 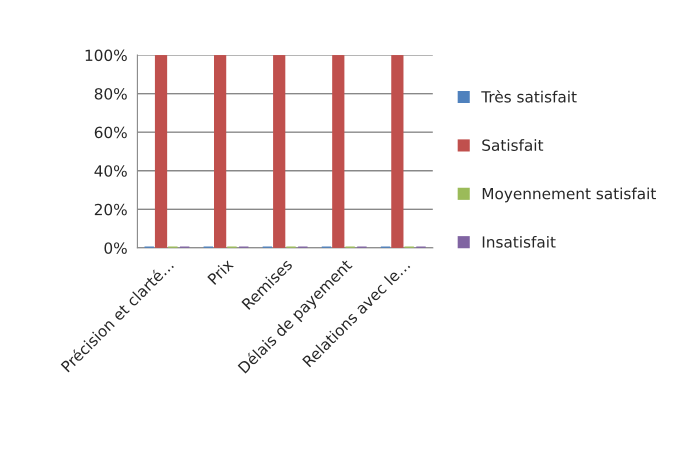 What do you see at coordinates (106, 56) in the screenshot?
I see `y-tick-label: 100%` at bounding box center [106, 56].